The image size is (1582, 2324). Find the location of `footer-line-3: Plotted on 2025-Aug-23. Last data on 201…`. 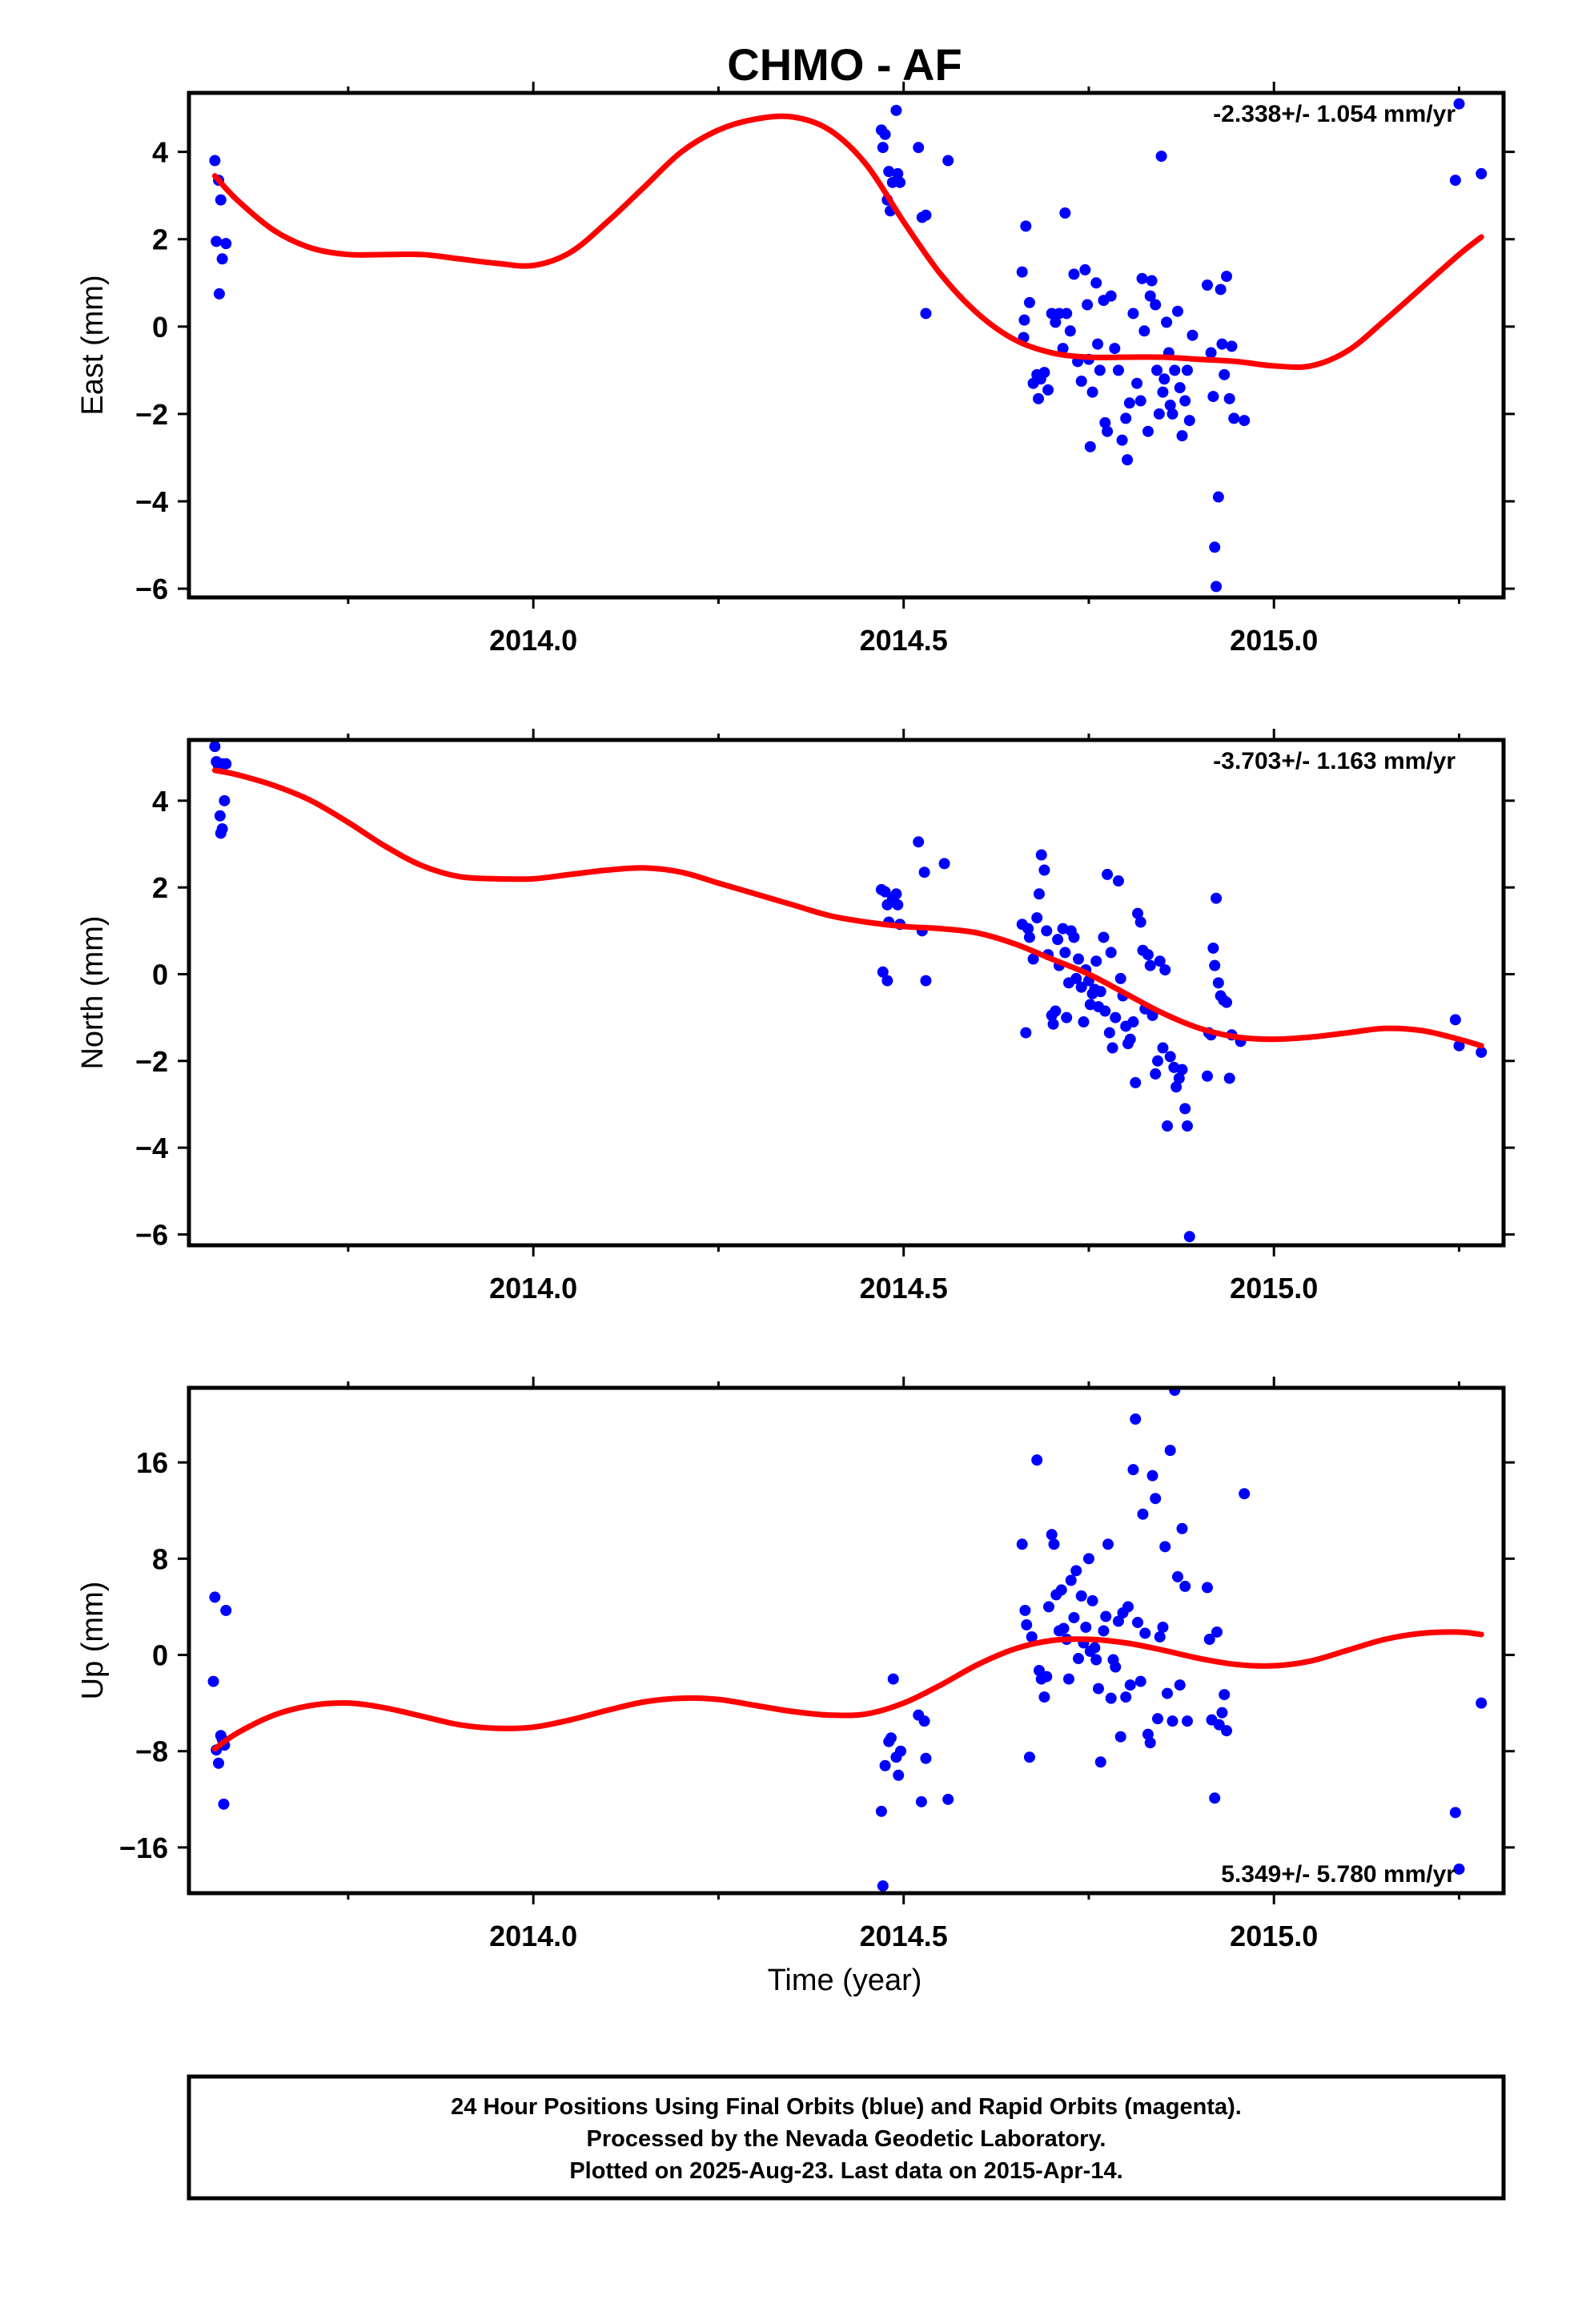

footer-line-3: Plotted on 2025-Aug-23. Last data on 201… is located at coordinates (846, 2171).